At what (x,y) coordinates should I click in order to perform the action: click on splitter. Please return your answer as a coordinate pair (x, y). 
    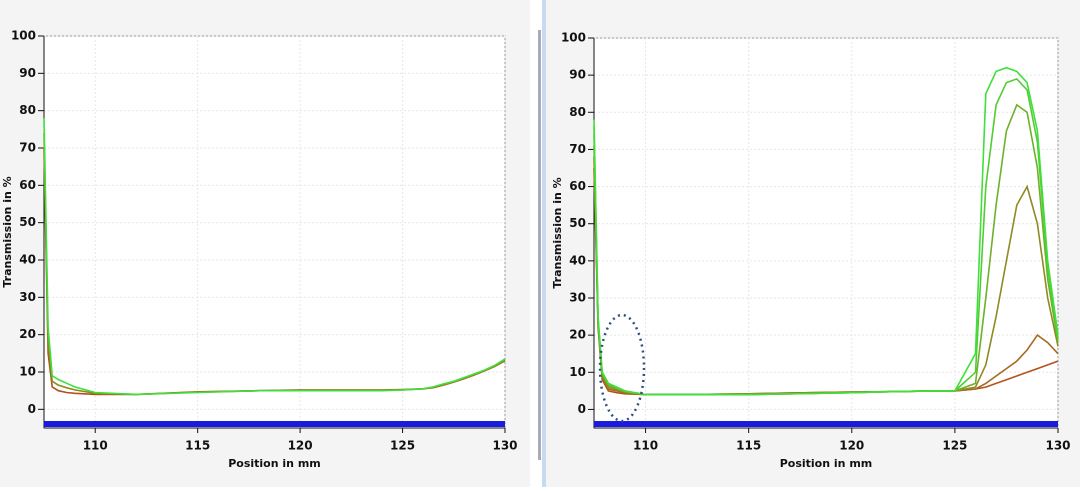
    Looking at the image, I should click on (539, 245).